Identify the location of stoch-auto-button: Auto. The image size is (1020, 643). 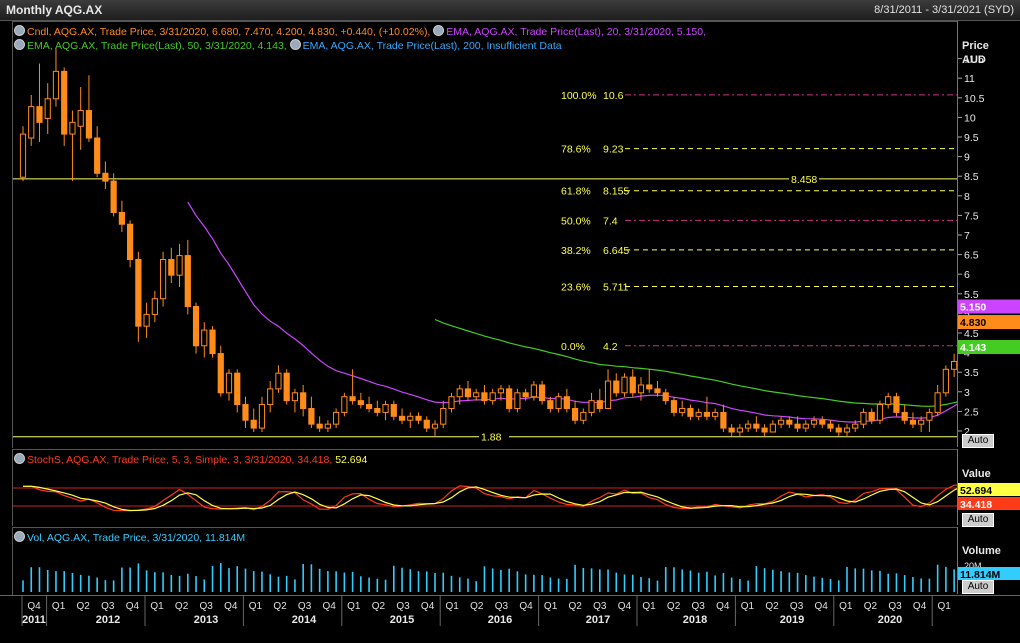
(978, 520).